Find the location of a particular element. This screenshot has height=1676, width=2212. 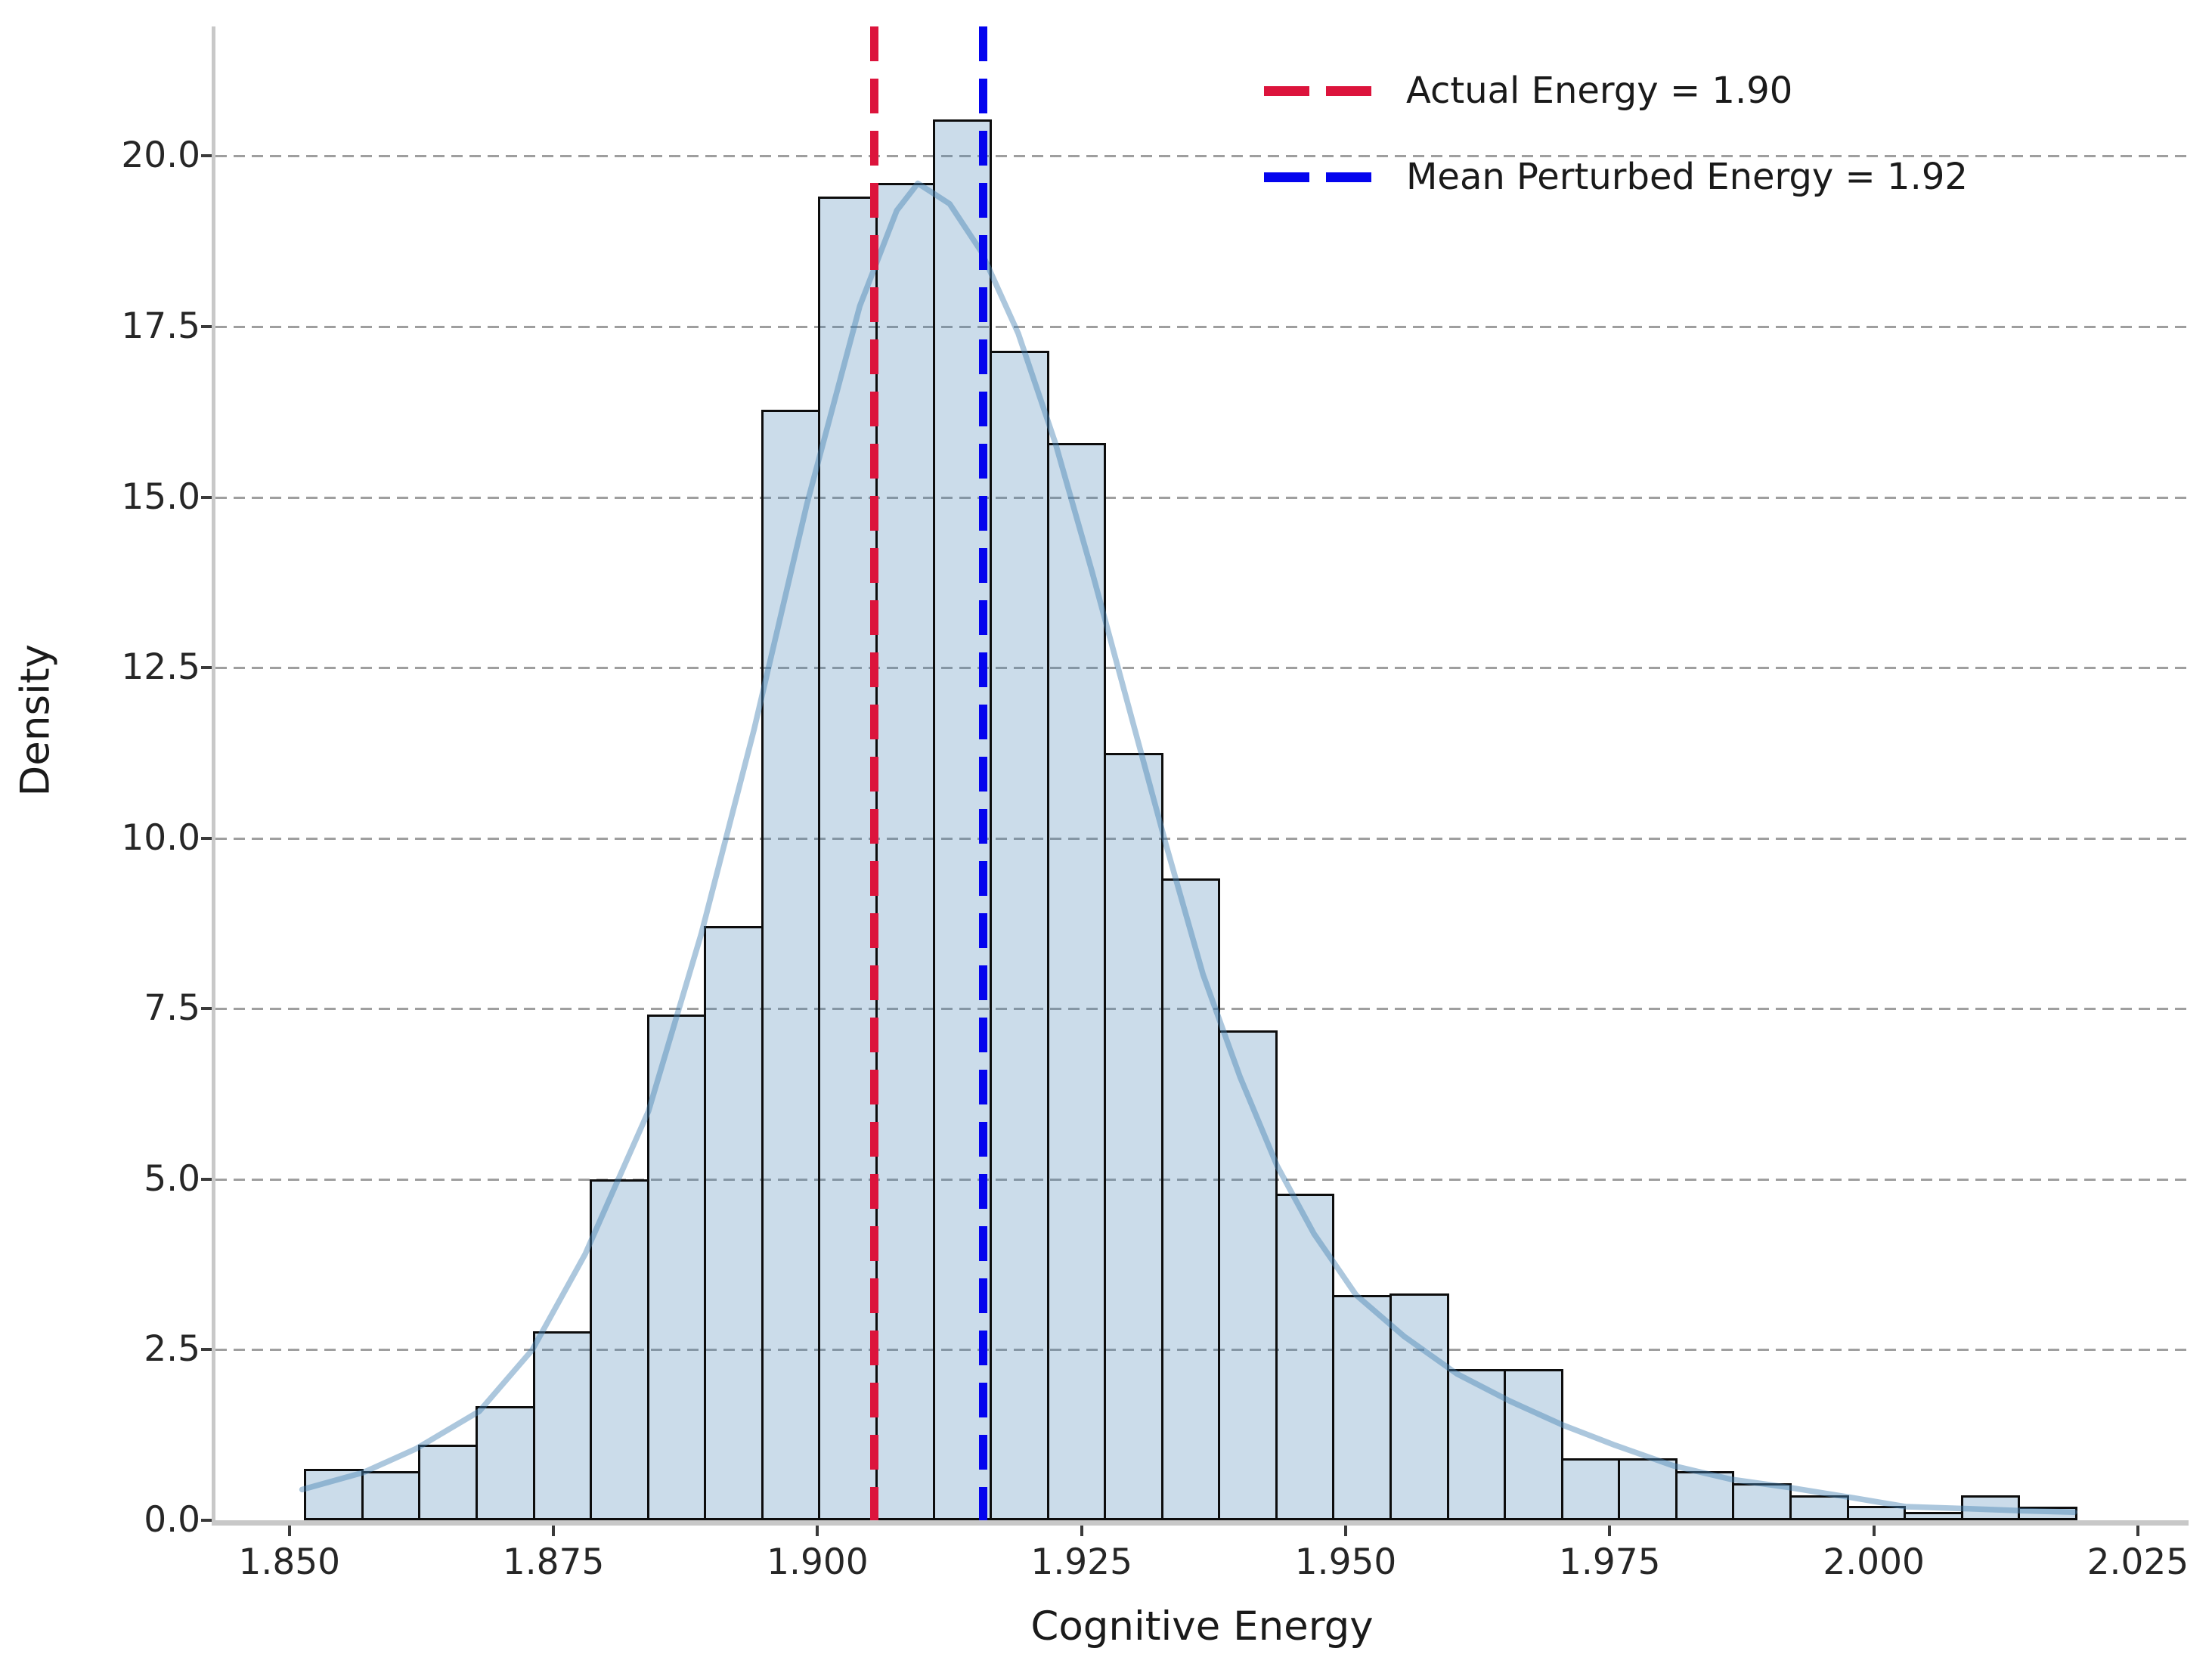

legend-label: Actual Energy = 1.90 is located at coordinates (1599, 91).